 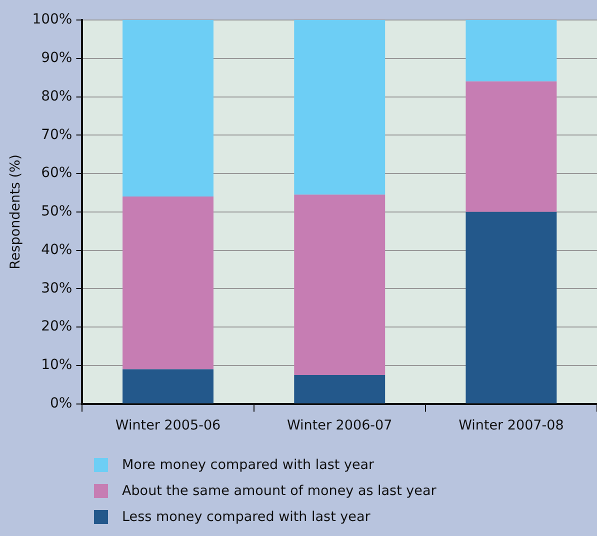 What do you see at coordinates (56, 96) in the screenshot?
I see `y-tick-label: 80%` at bounding box center [56, 96].